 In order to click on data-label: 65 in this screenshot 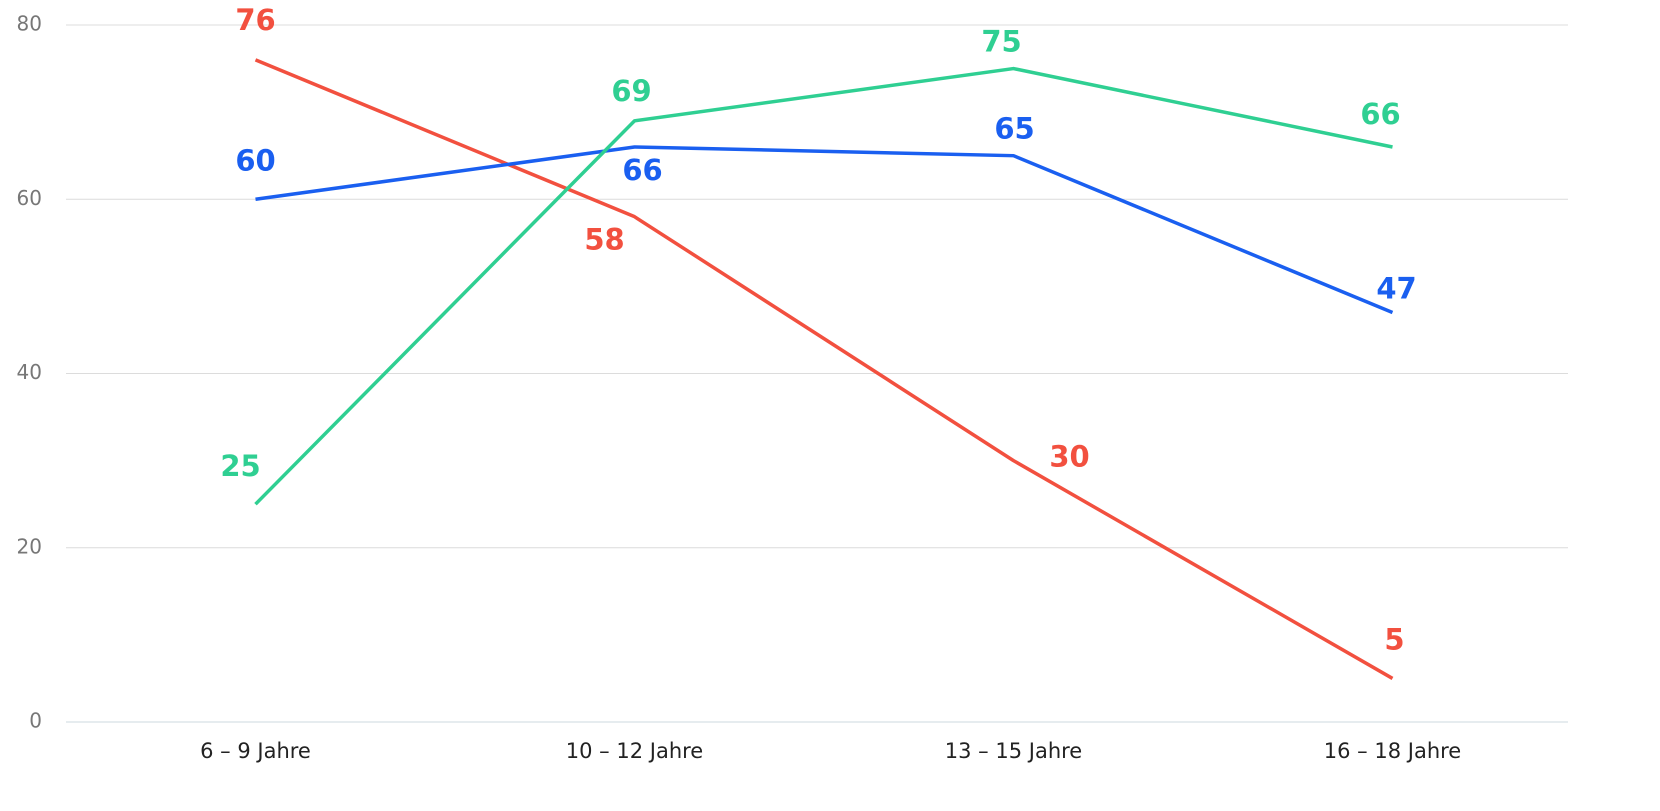, I will do `click(1014, 129)`.